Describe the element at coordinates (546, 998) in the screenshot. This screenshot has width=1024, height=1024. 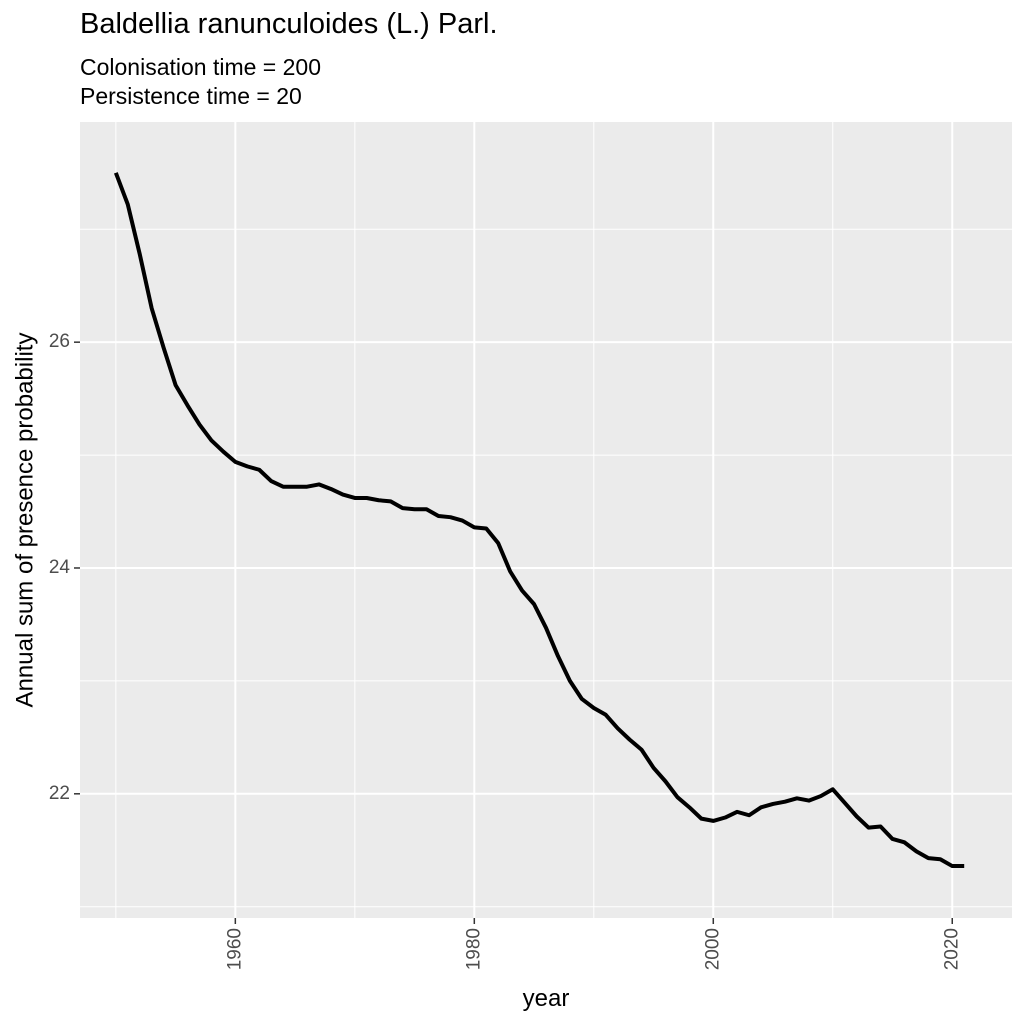
I see `x-axis-title: year` at that location.